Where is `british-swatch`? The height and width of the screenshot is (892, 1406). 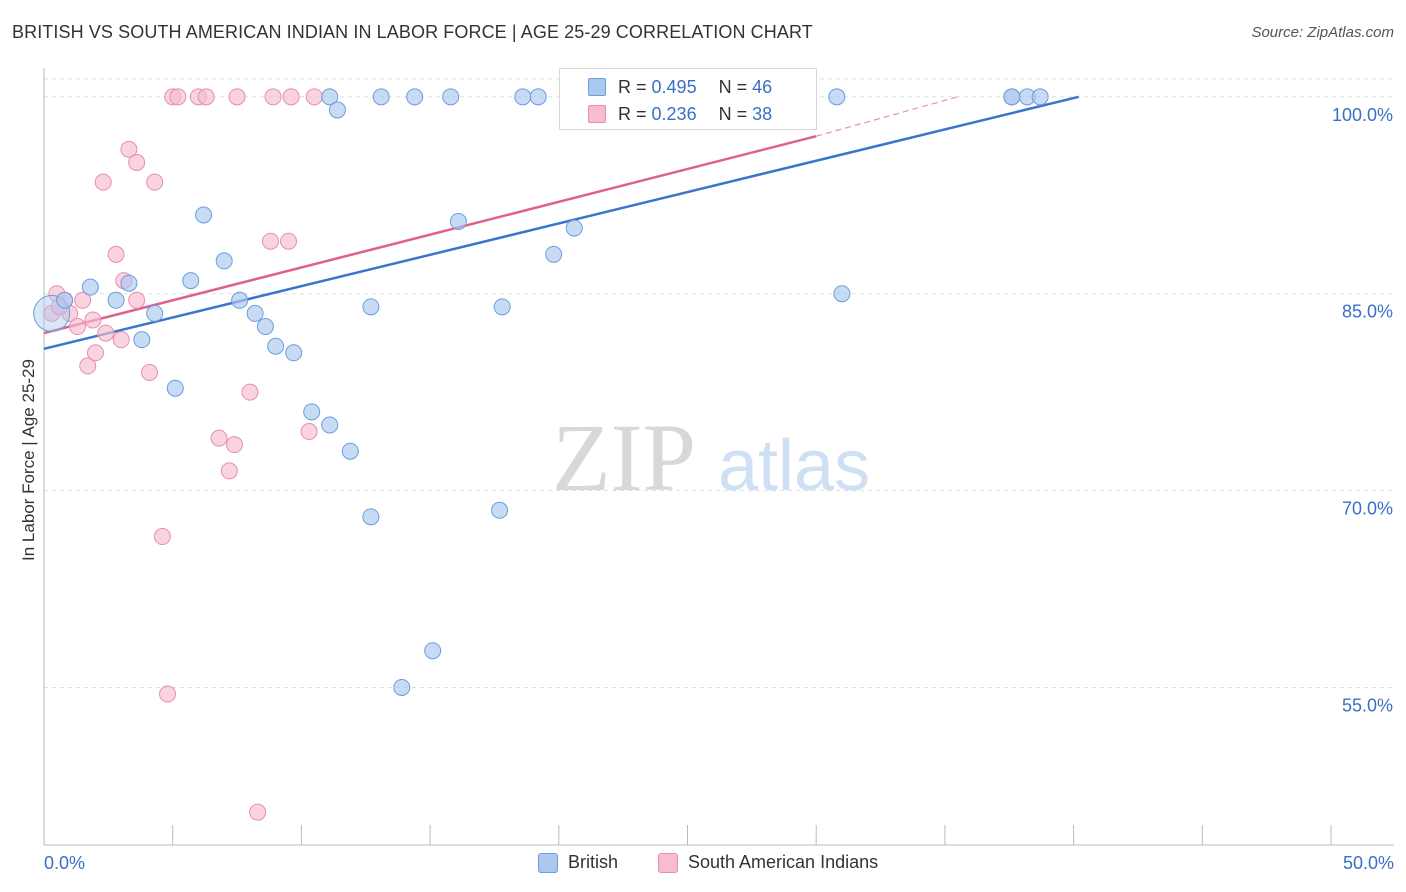
british-swatch is located at coordinates (597, 87).